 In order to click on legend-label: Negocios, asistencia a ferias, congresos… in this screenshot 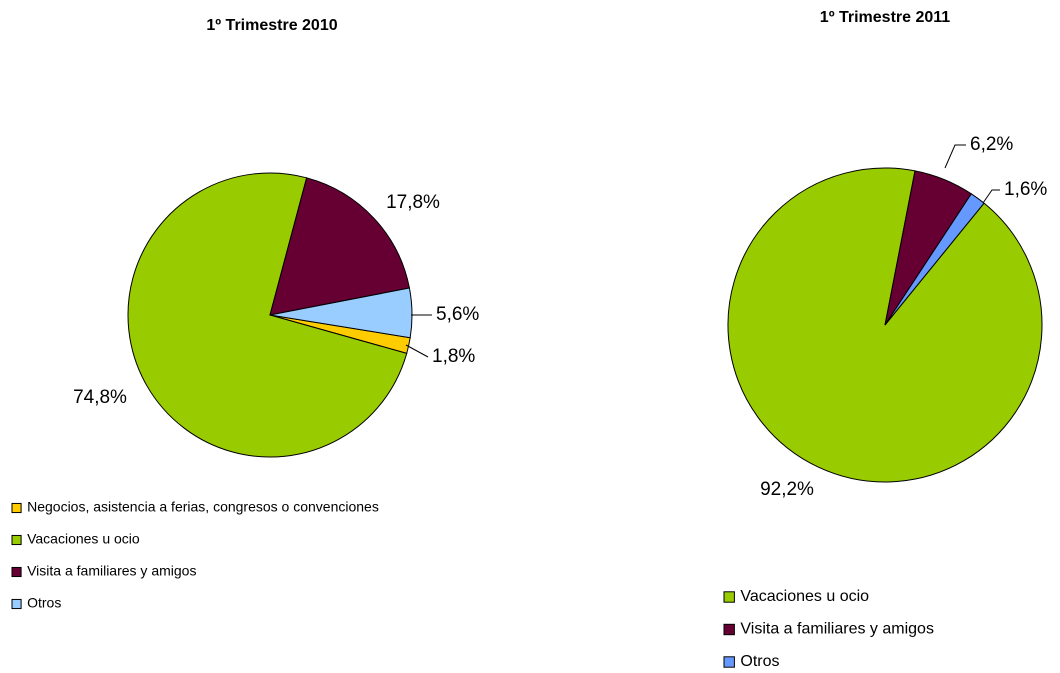, I will do `click(203, 507)`.